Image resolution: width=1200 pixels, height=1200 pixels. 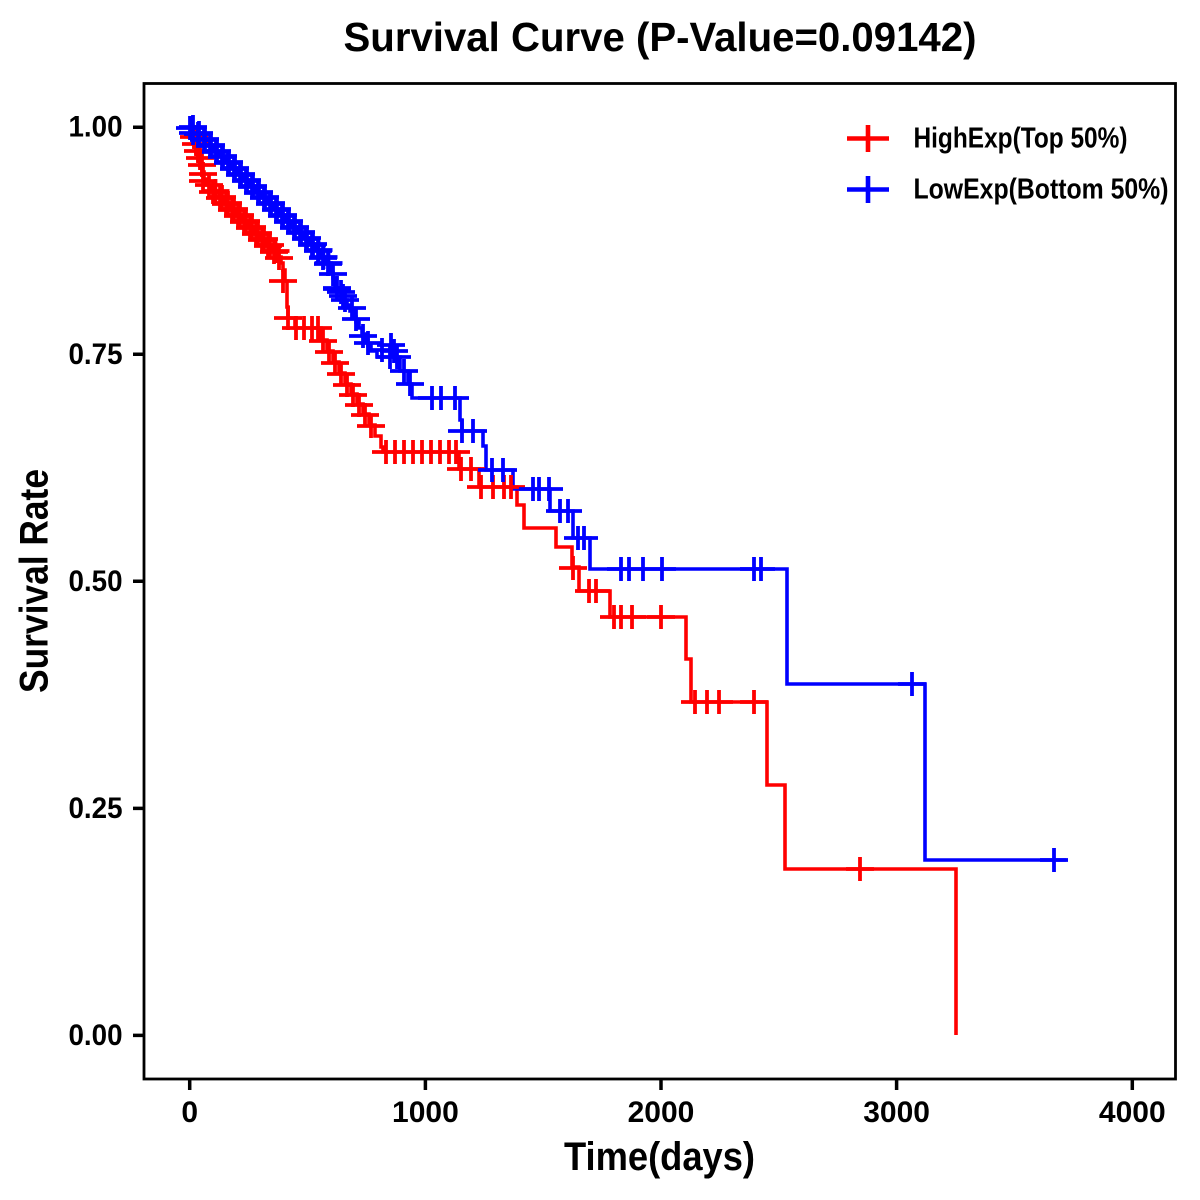 What do you see at coordinates (96, 127) in the screenshot?
I see `svg-text: 1.00` at bounding box center [96, 127].